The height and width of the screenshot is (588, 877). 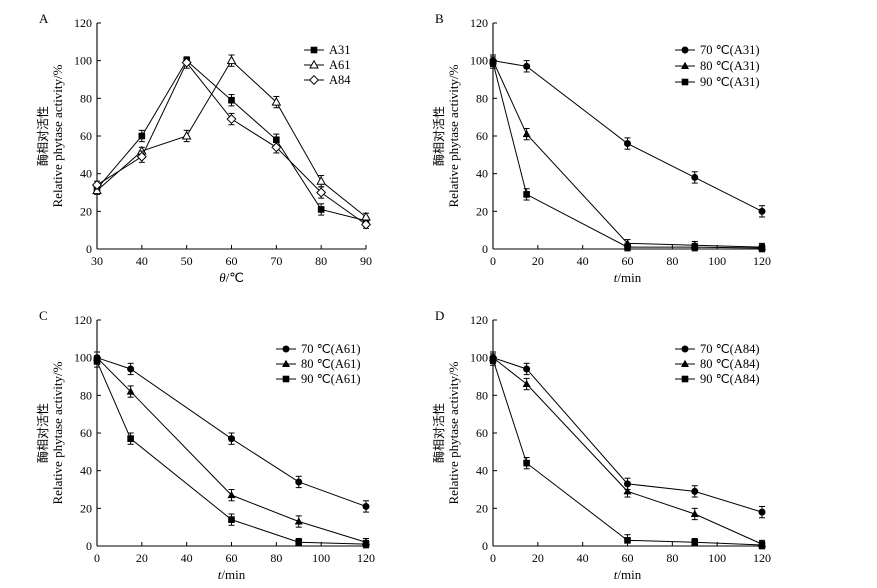 I want to click on legend-label: A84, so click(x=340, y=80).